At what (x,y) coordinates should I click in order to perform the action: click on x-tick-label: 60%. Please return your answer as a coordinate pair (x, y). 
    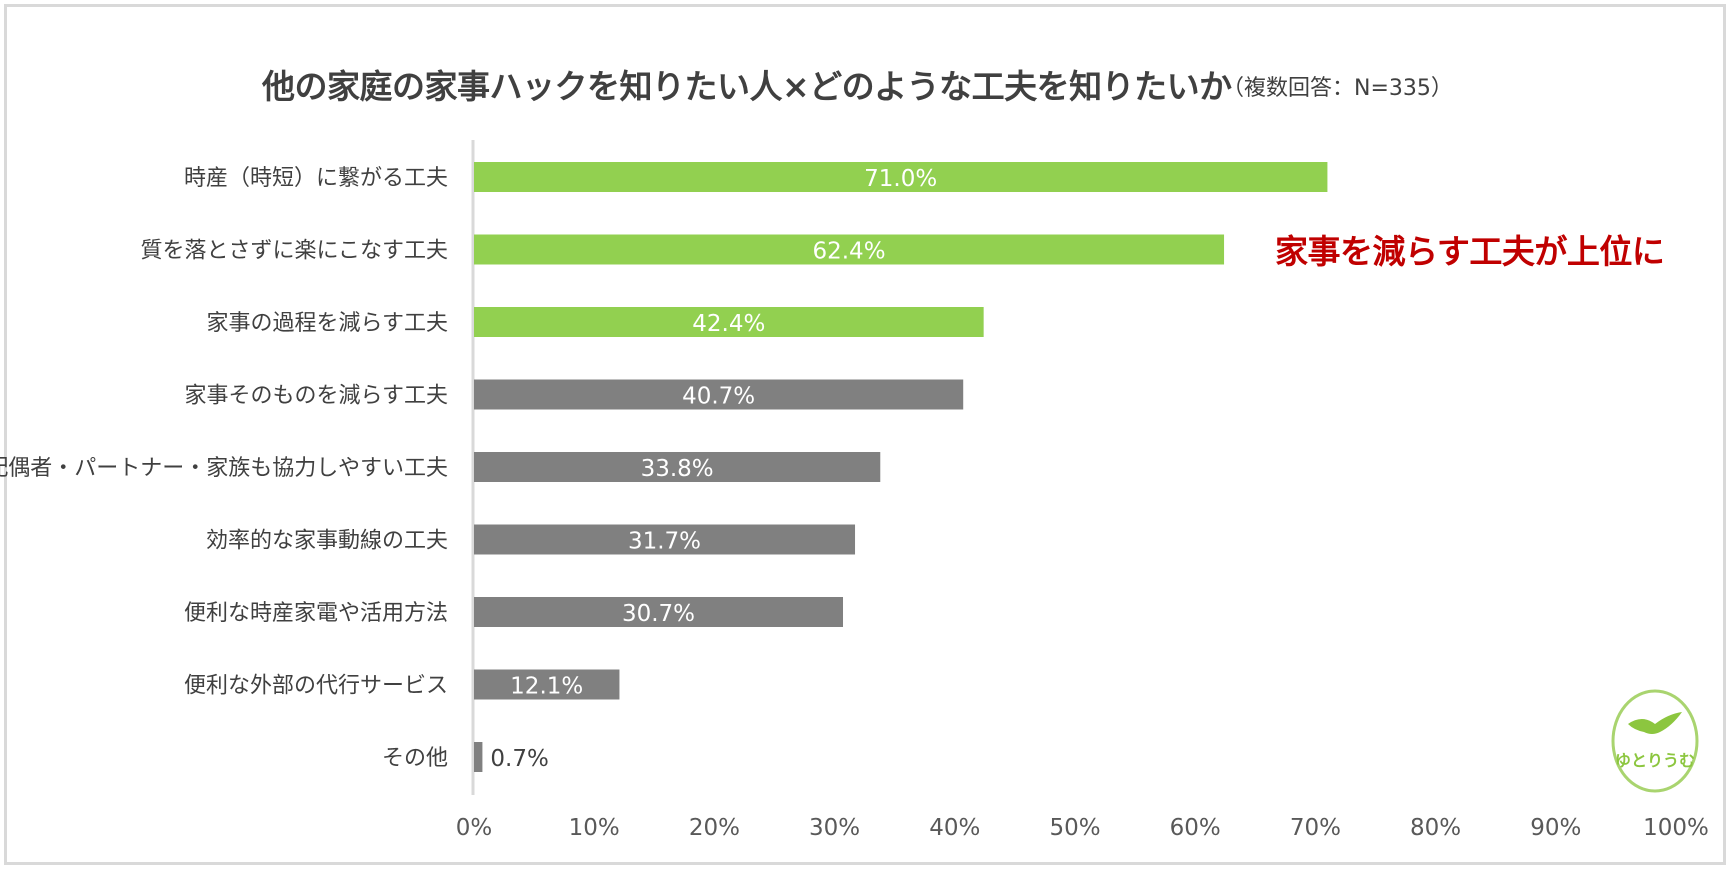
    Looking at the image, I should click on (1195, 828).